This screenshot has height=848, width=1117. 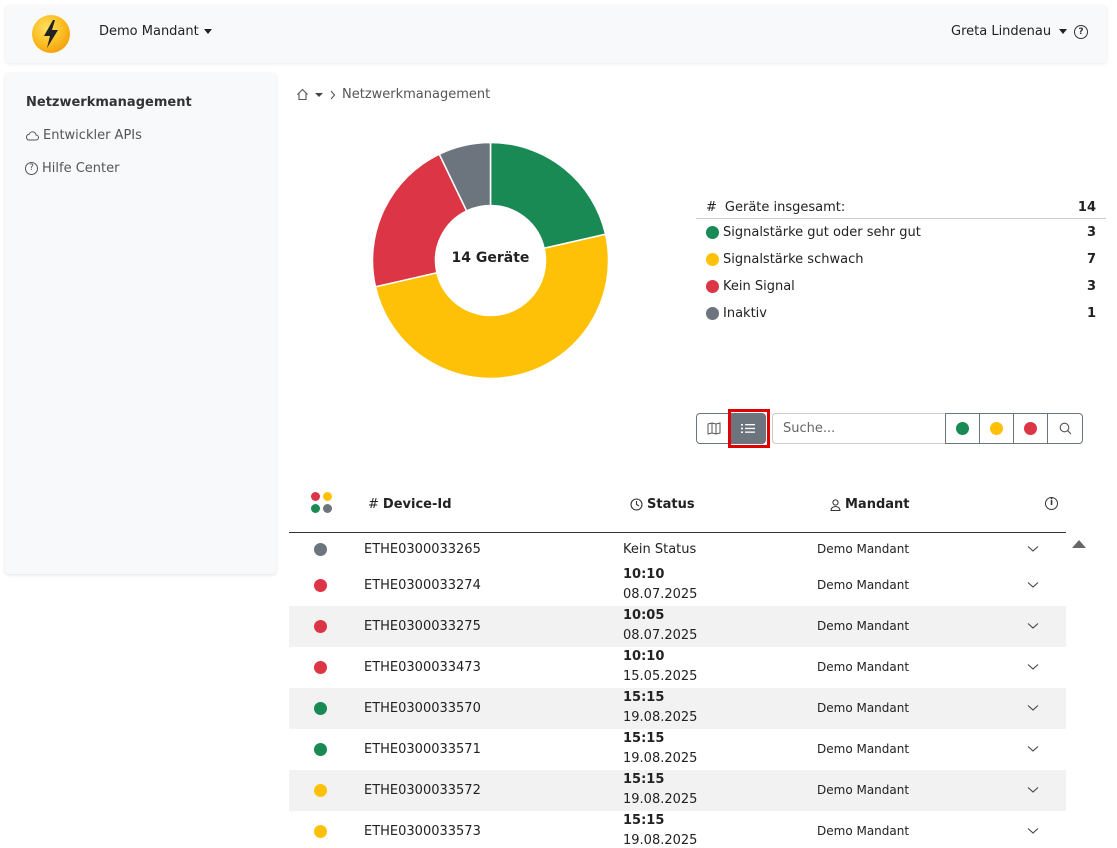 What do you see at coordinates (859, 428) in the screenshot?
I see `search-input` at bounding box center [859, 428].